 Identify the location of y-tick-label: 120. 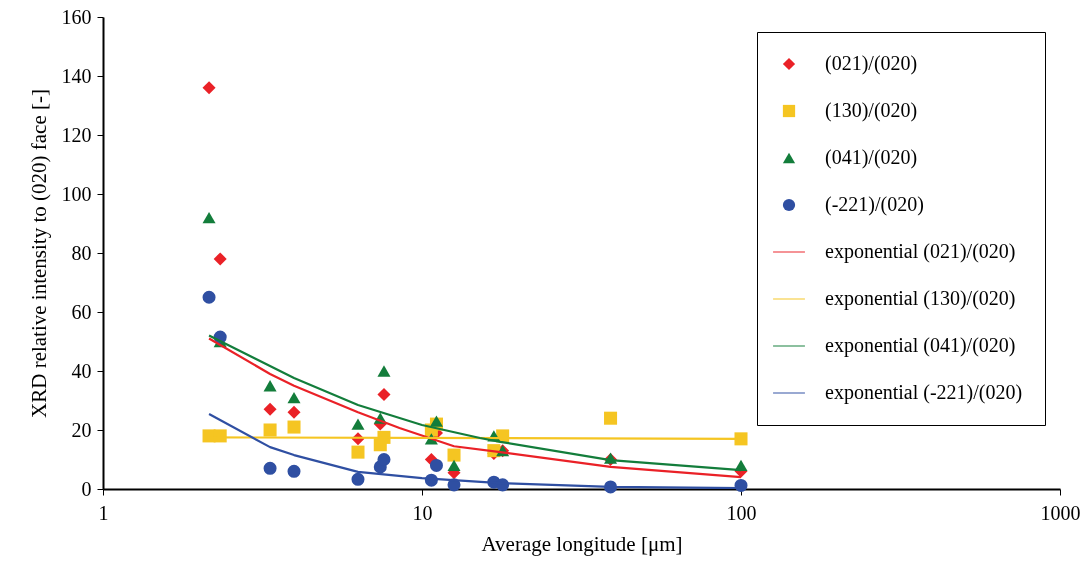
(76, 134).